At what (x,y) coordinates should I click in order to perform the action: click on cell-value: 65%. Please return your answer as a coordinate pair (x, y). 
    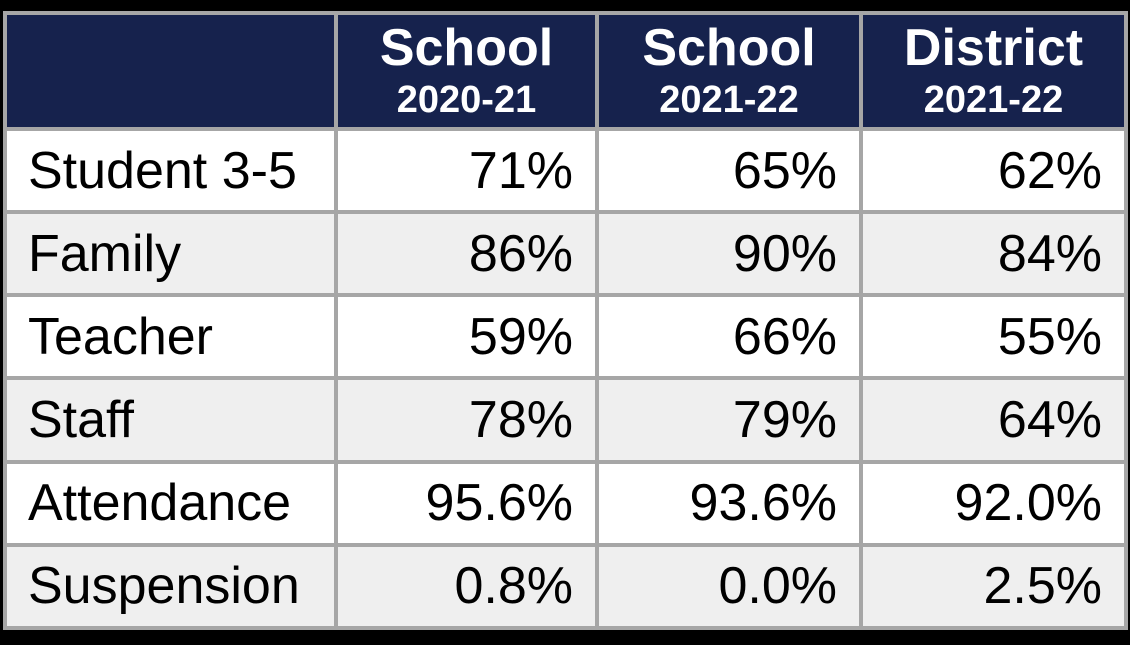
    Looking at the image, I should click on (729, 170).